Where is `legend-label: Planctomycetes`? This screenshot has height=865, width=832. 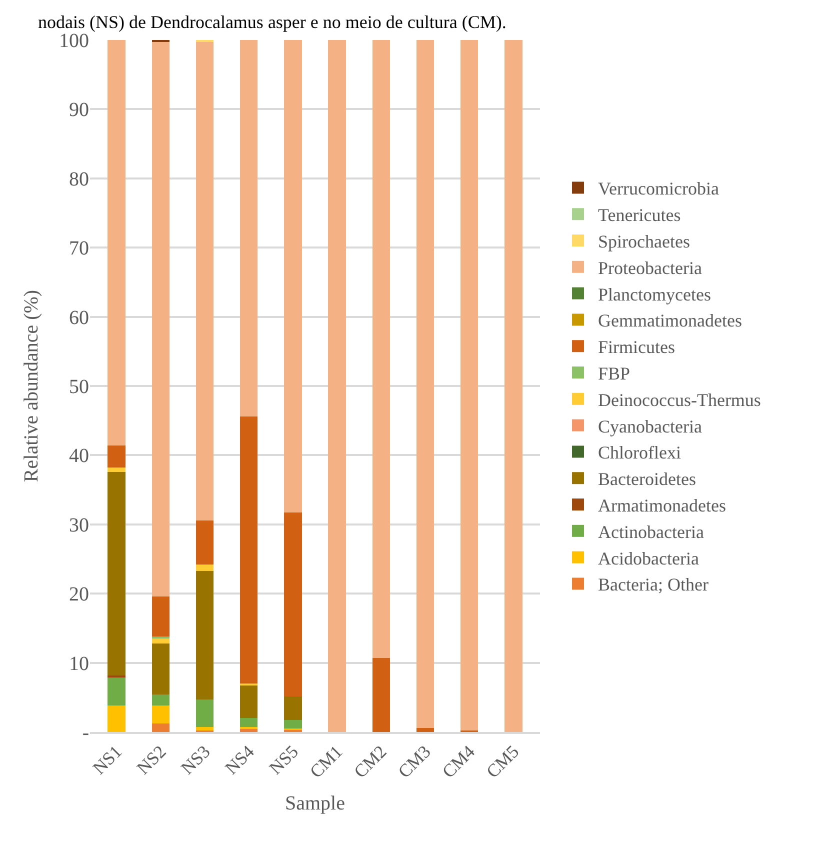
legend-label: Planctomycetes is located at coordinates (654, 294).